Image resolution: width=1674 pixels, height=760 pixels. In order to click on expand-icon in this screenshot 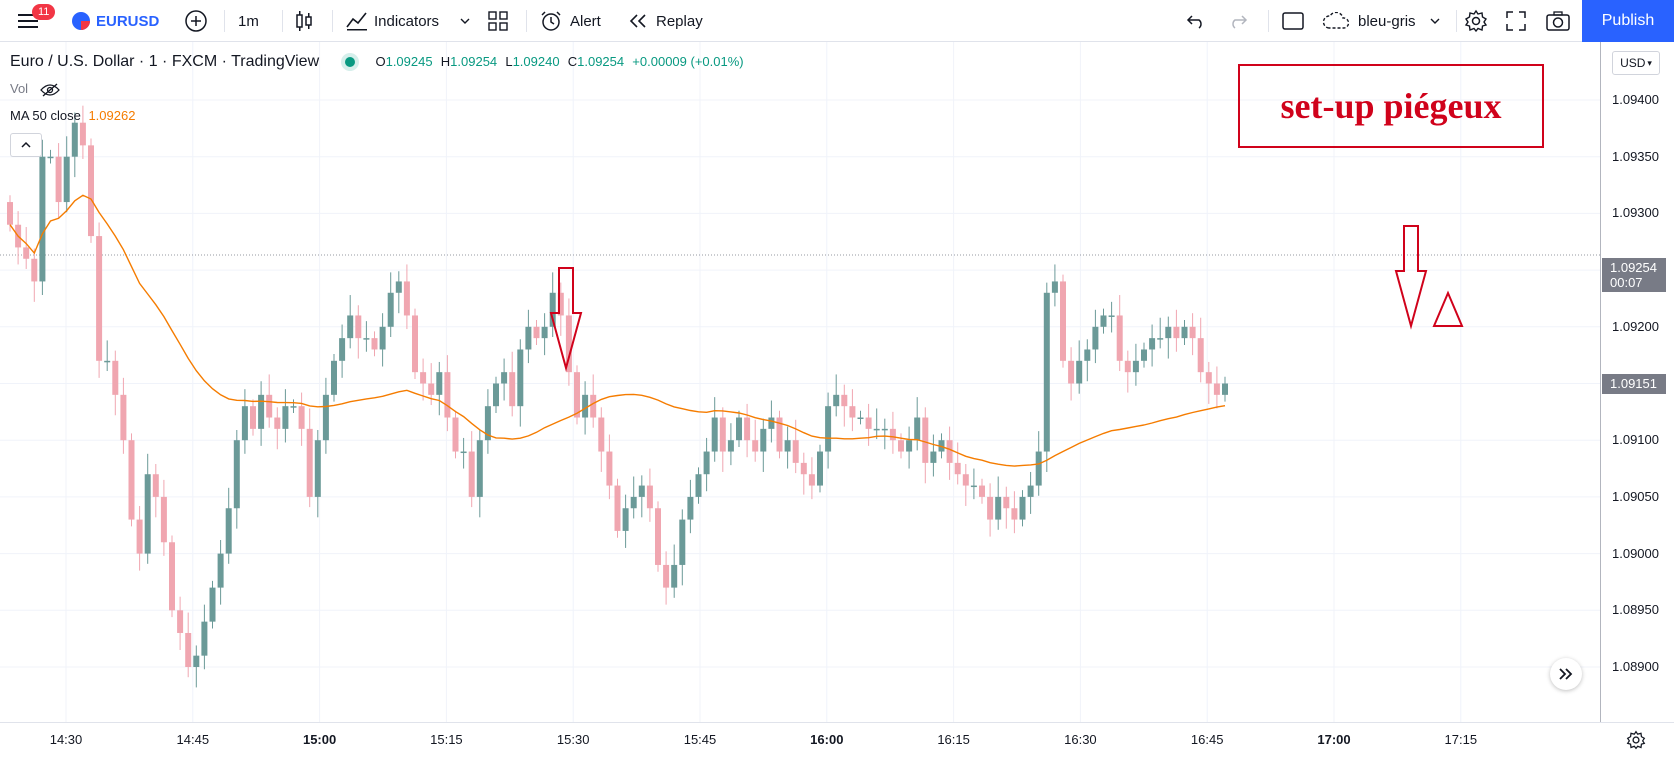, I will do `click(1516, 21)`.